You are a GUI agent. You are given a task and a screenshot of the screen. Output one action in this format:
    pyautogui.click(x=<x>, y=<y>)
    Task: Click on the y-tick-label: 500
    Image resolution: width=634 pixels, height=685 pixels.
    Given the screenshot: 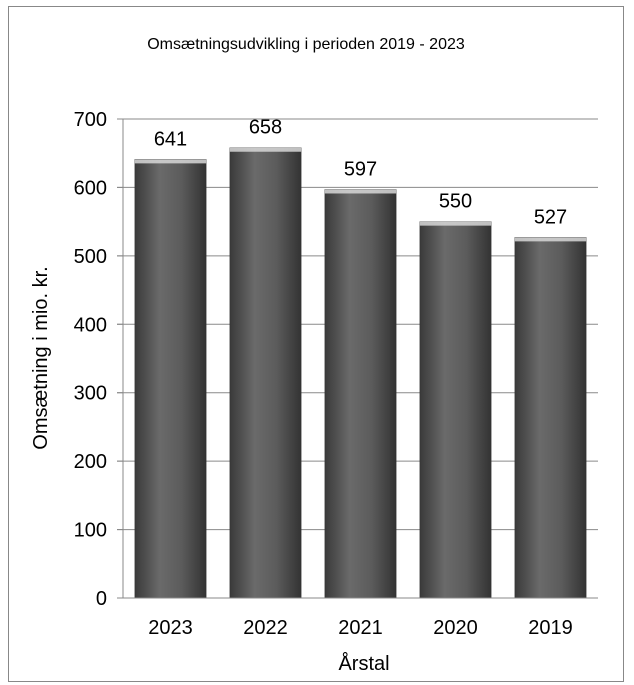 What is the action you would take?
    pyautogui.click(x=90, y=257)
    